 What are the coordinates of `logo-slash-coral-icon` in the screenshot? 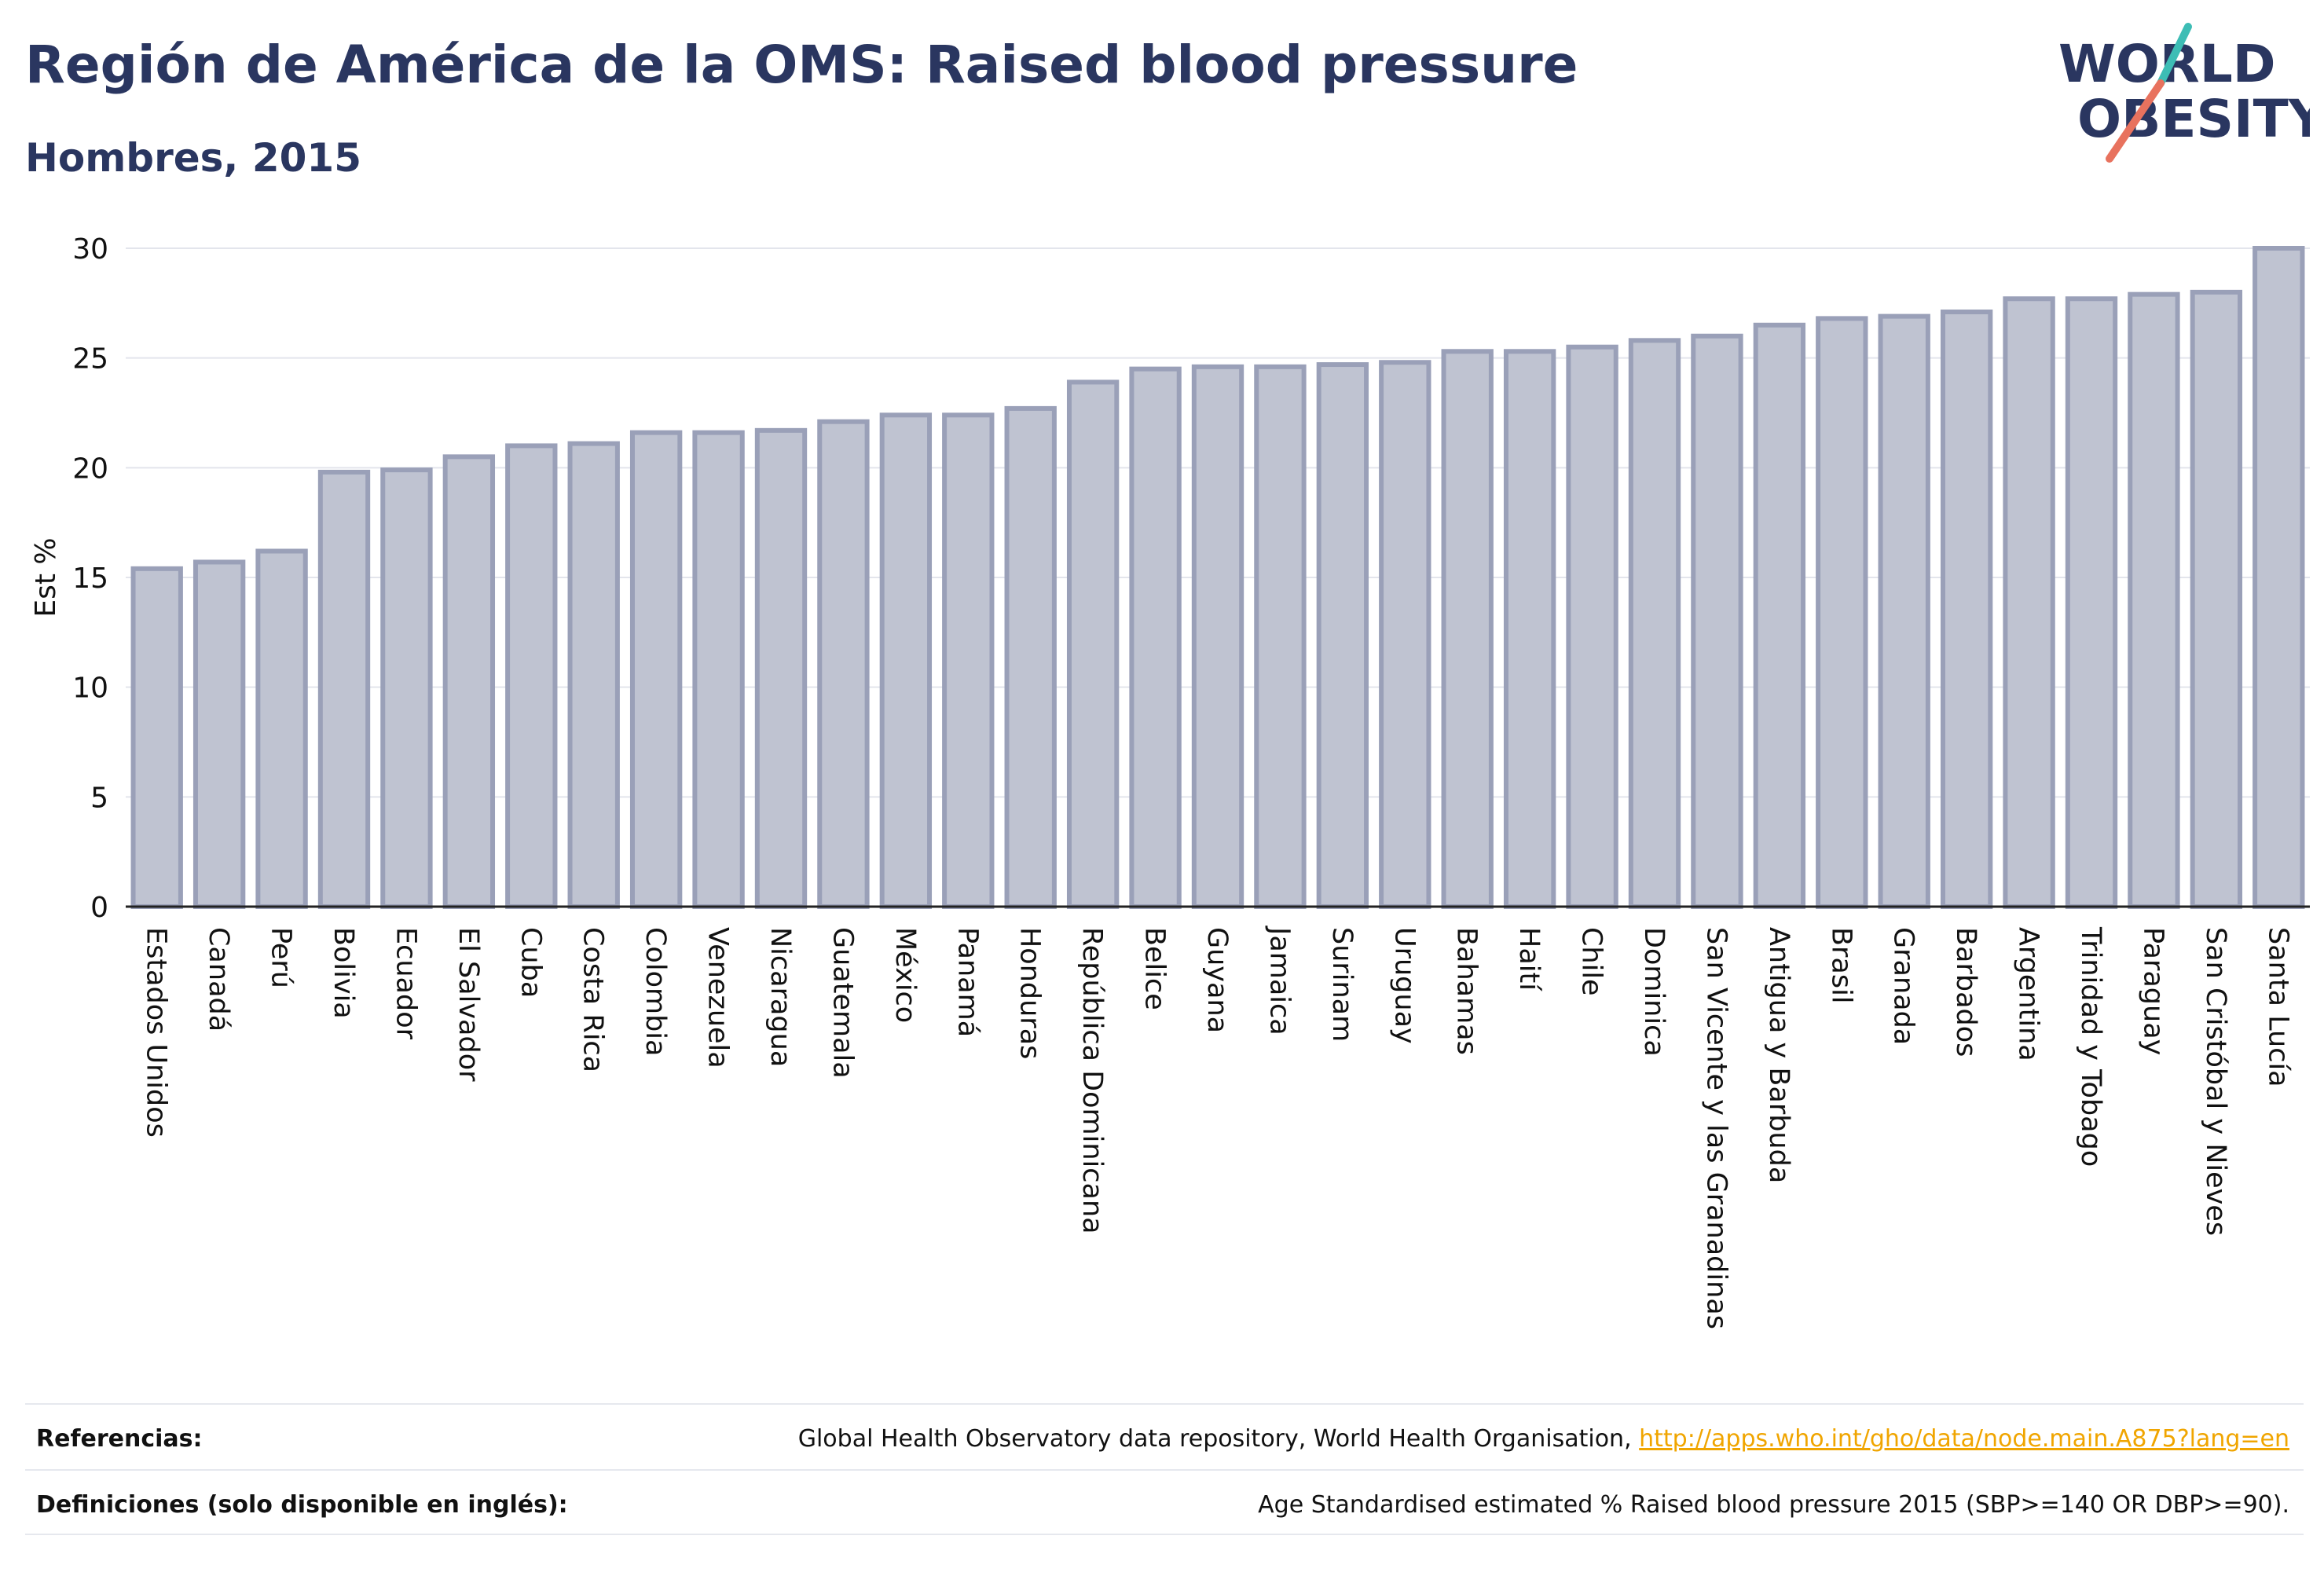 It's located at (2135, 121).